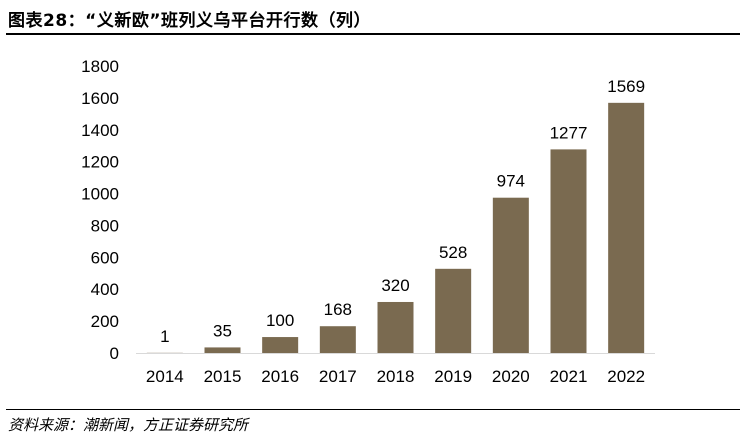  I want to click on data-label-2015: 35, so click(222, 330).